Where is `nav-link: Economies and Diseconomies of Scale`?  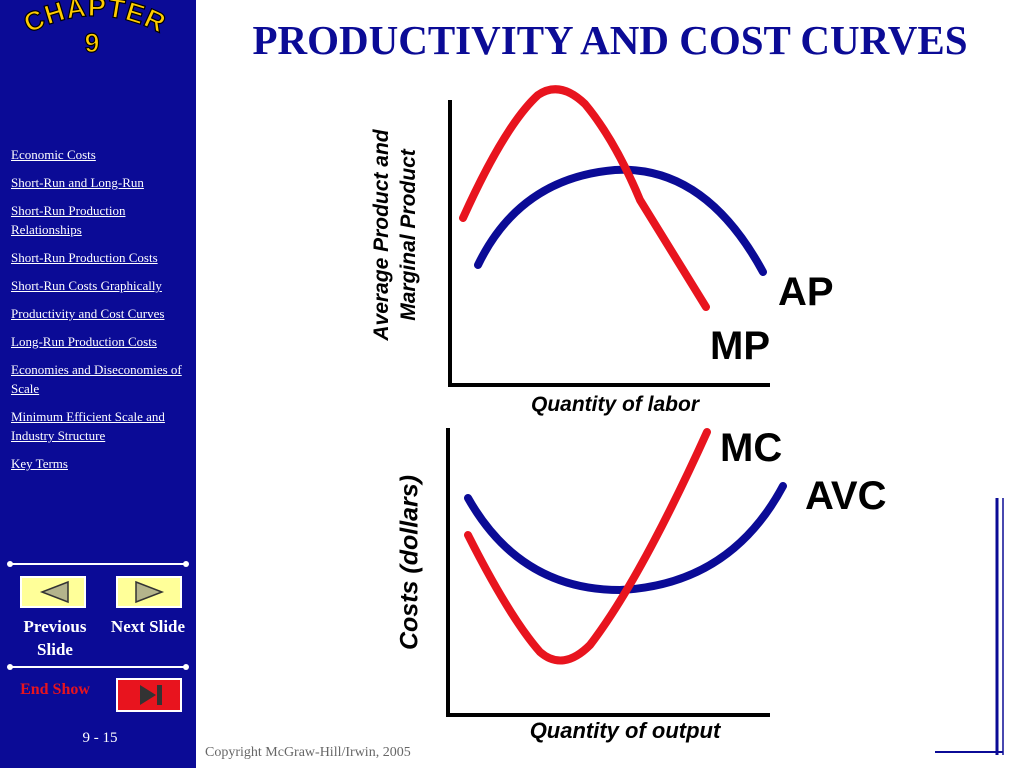 nav-link: Economies and Diseconomies of Scale is located at coordinates (96, 379).